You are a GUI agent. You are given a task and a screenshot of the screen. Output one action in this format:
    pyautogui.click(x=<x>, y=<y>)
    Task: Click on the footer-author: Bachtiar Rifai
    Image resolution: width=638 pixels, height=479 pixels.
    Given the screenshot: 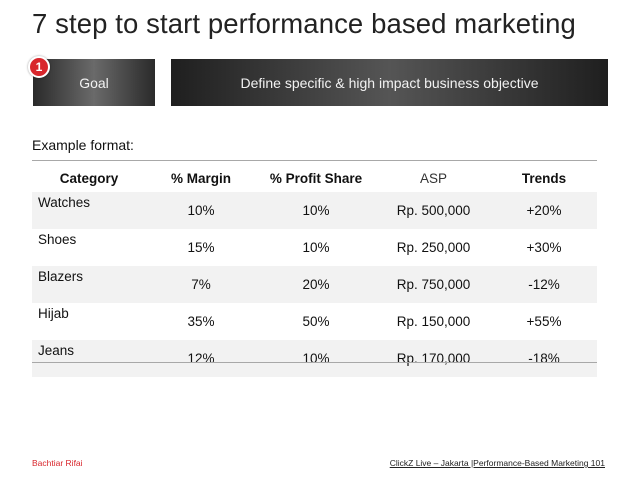 What is the action you would take?
    pyautogui.click(x=57, y=463)
    